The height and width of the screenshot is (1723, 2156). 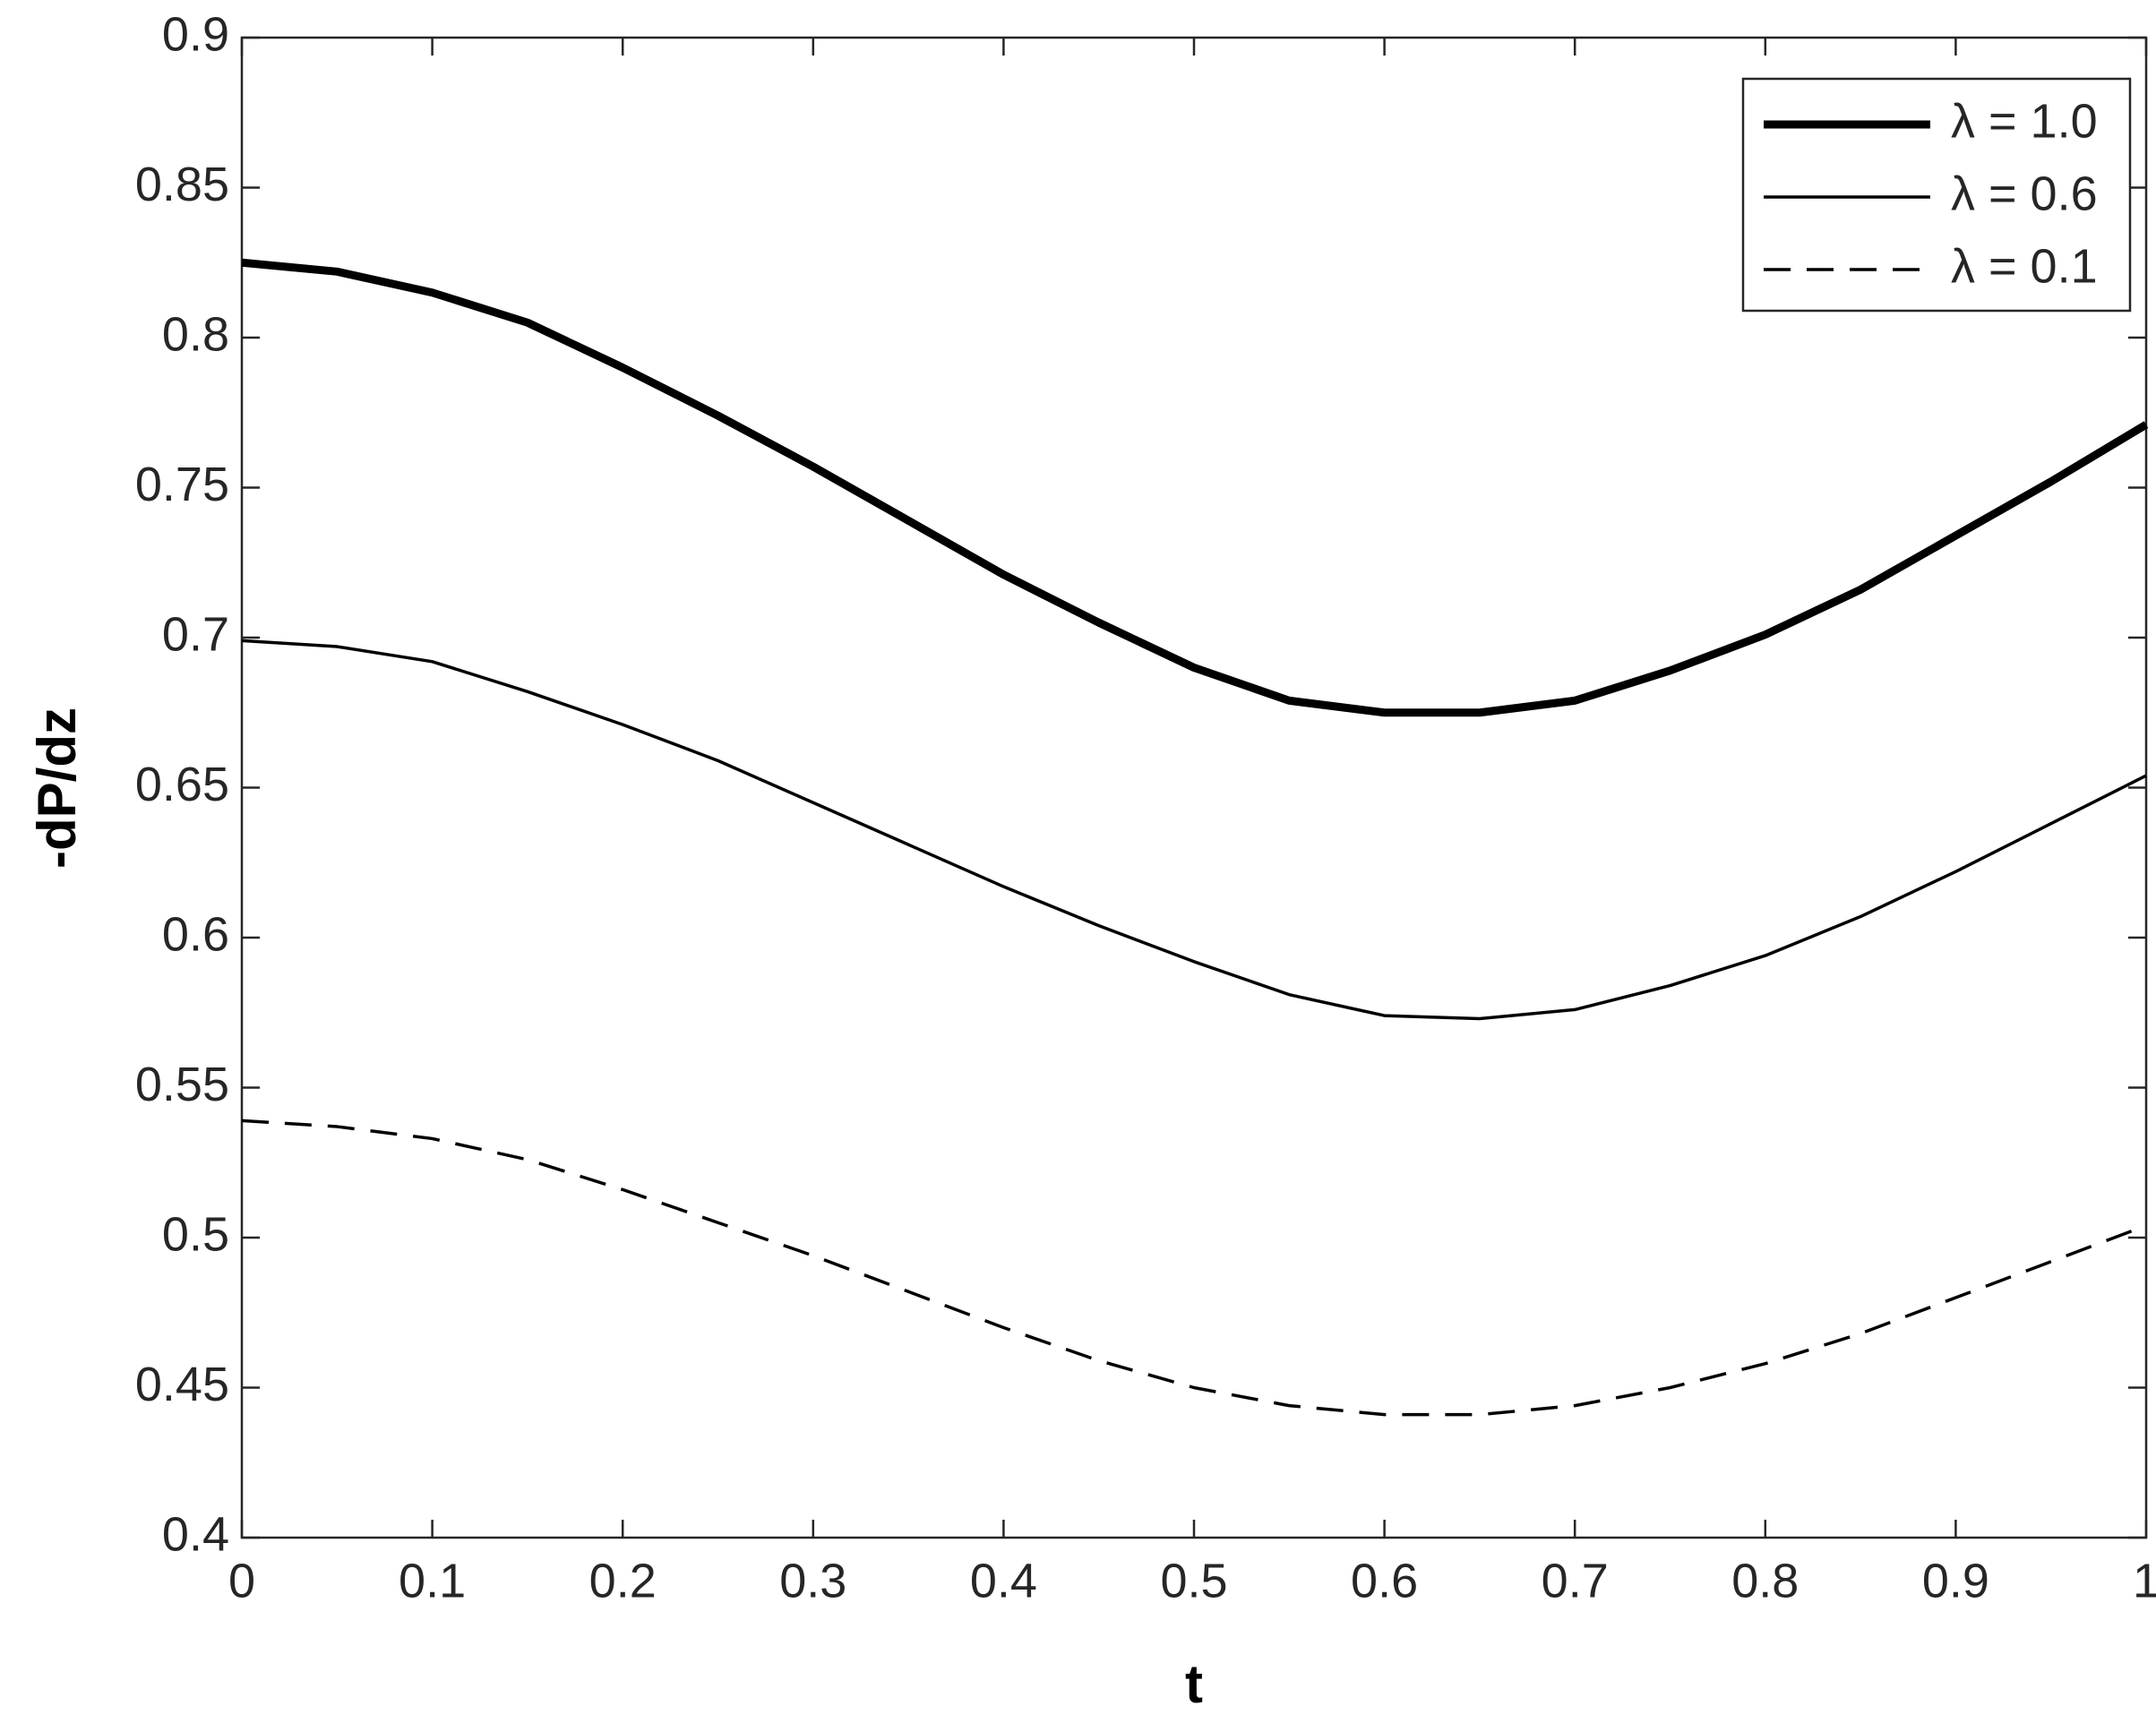 What do you see at coordinates (195, 334) in the screenshot?
I see `y-tick-label: 0.8` at bounding box center [195, 334].